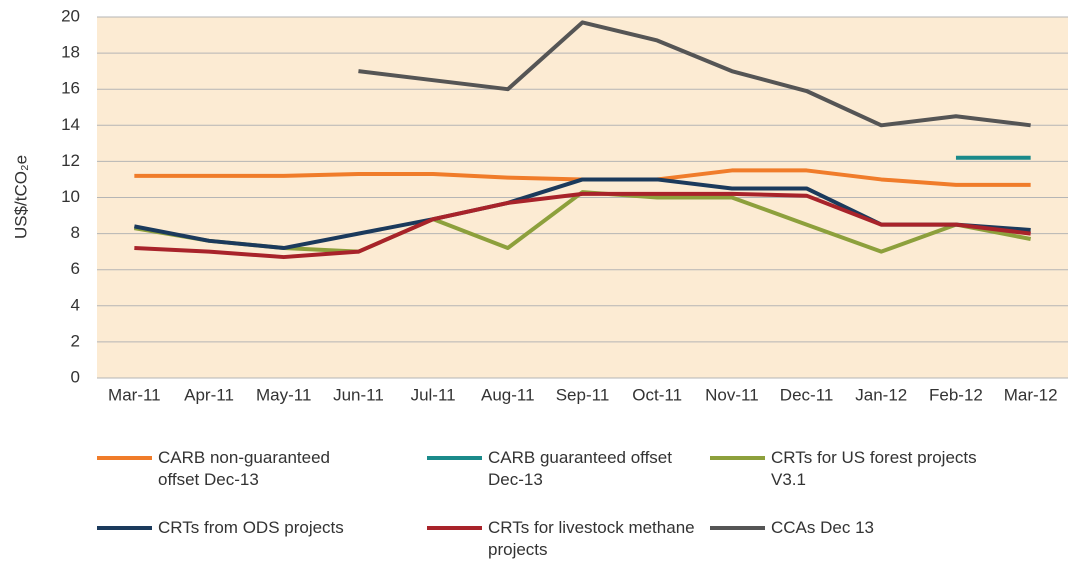 The height and width of the screenshot is (566, 1068). I want to click on x-tick-label: Jan-12, so click(881, 394).